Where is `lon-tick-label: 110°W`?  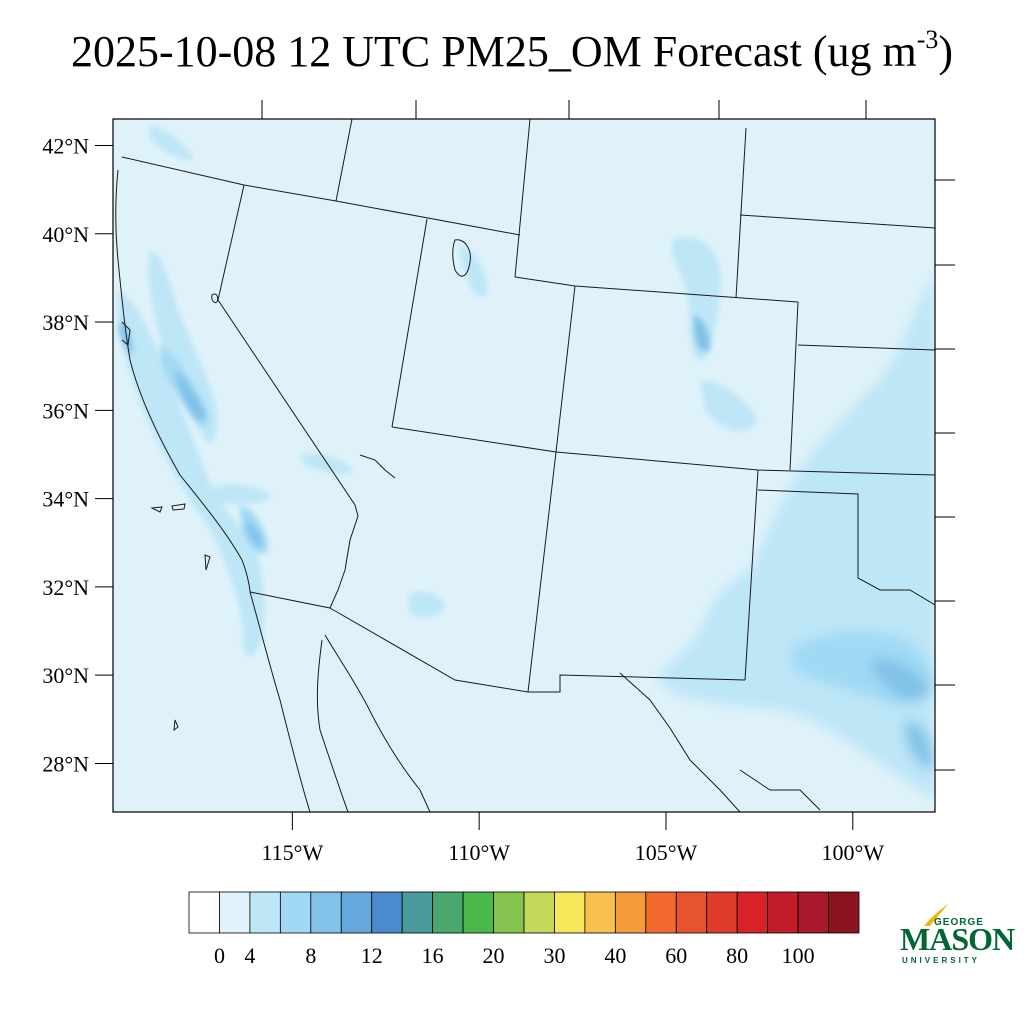 lon-tick-label: 110°W is located at coordinates (479, 852).